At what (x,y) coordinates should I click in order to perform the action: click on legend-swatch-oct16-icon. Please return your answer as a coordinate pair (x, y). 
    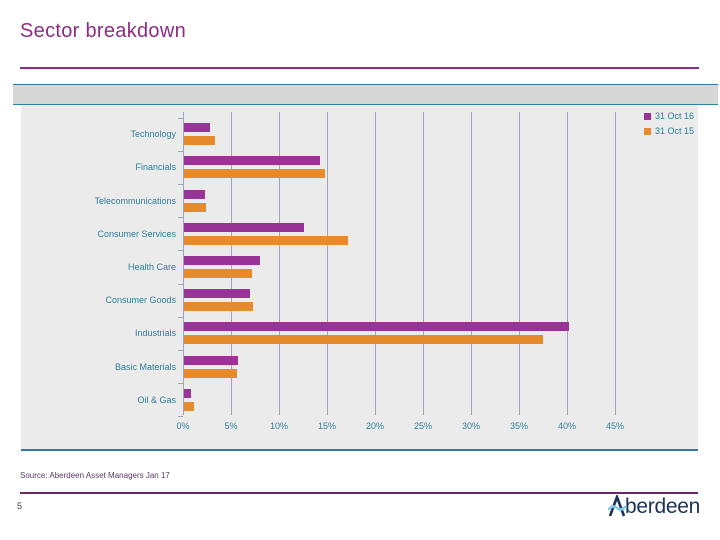
    Looking at the image, I should click on (647, 116).